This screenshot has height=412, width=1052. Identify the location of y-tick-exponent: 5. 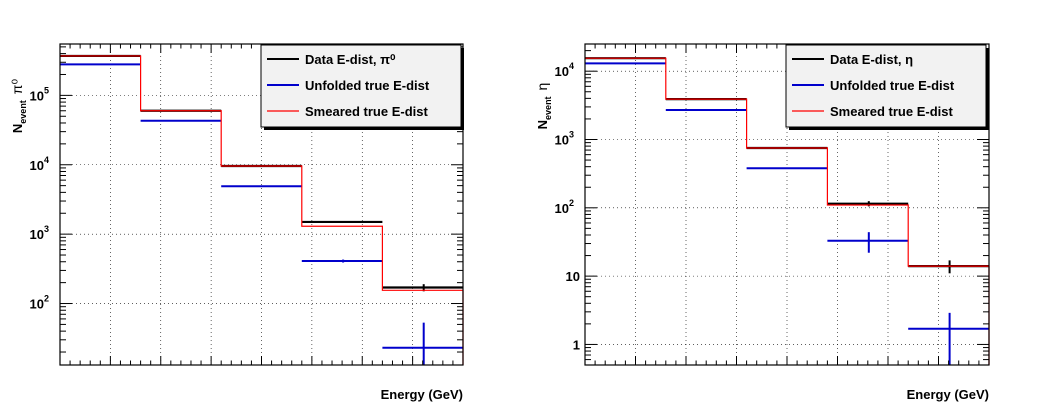
(46, 90).